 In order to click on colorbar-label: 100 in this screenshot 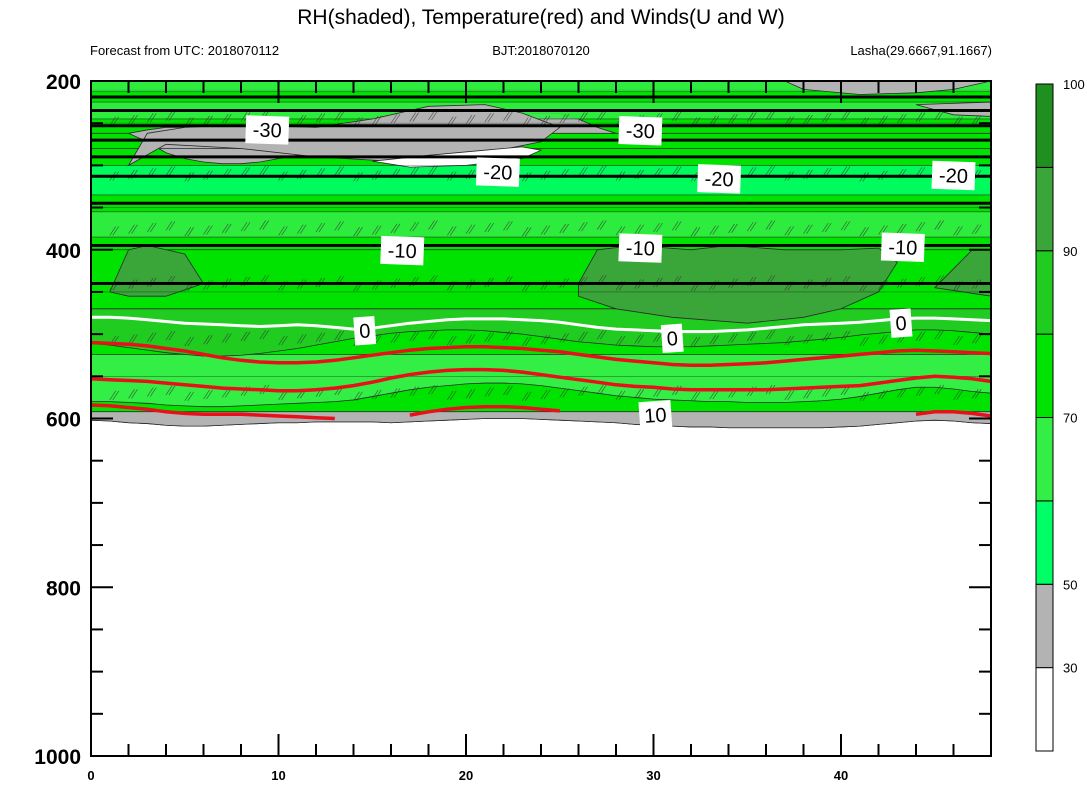, I will do `click(1074, 84)`.